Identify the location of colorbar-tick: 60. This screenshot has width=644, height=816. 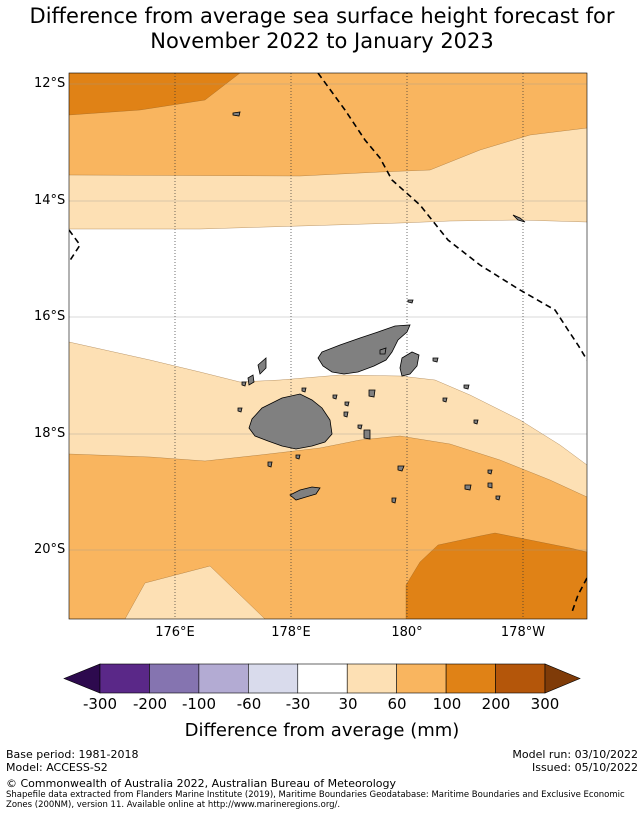
(397, 704).